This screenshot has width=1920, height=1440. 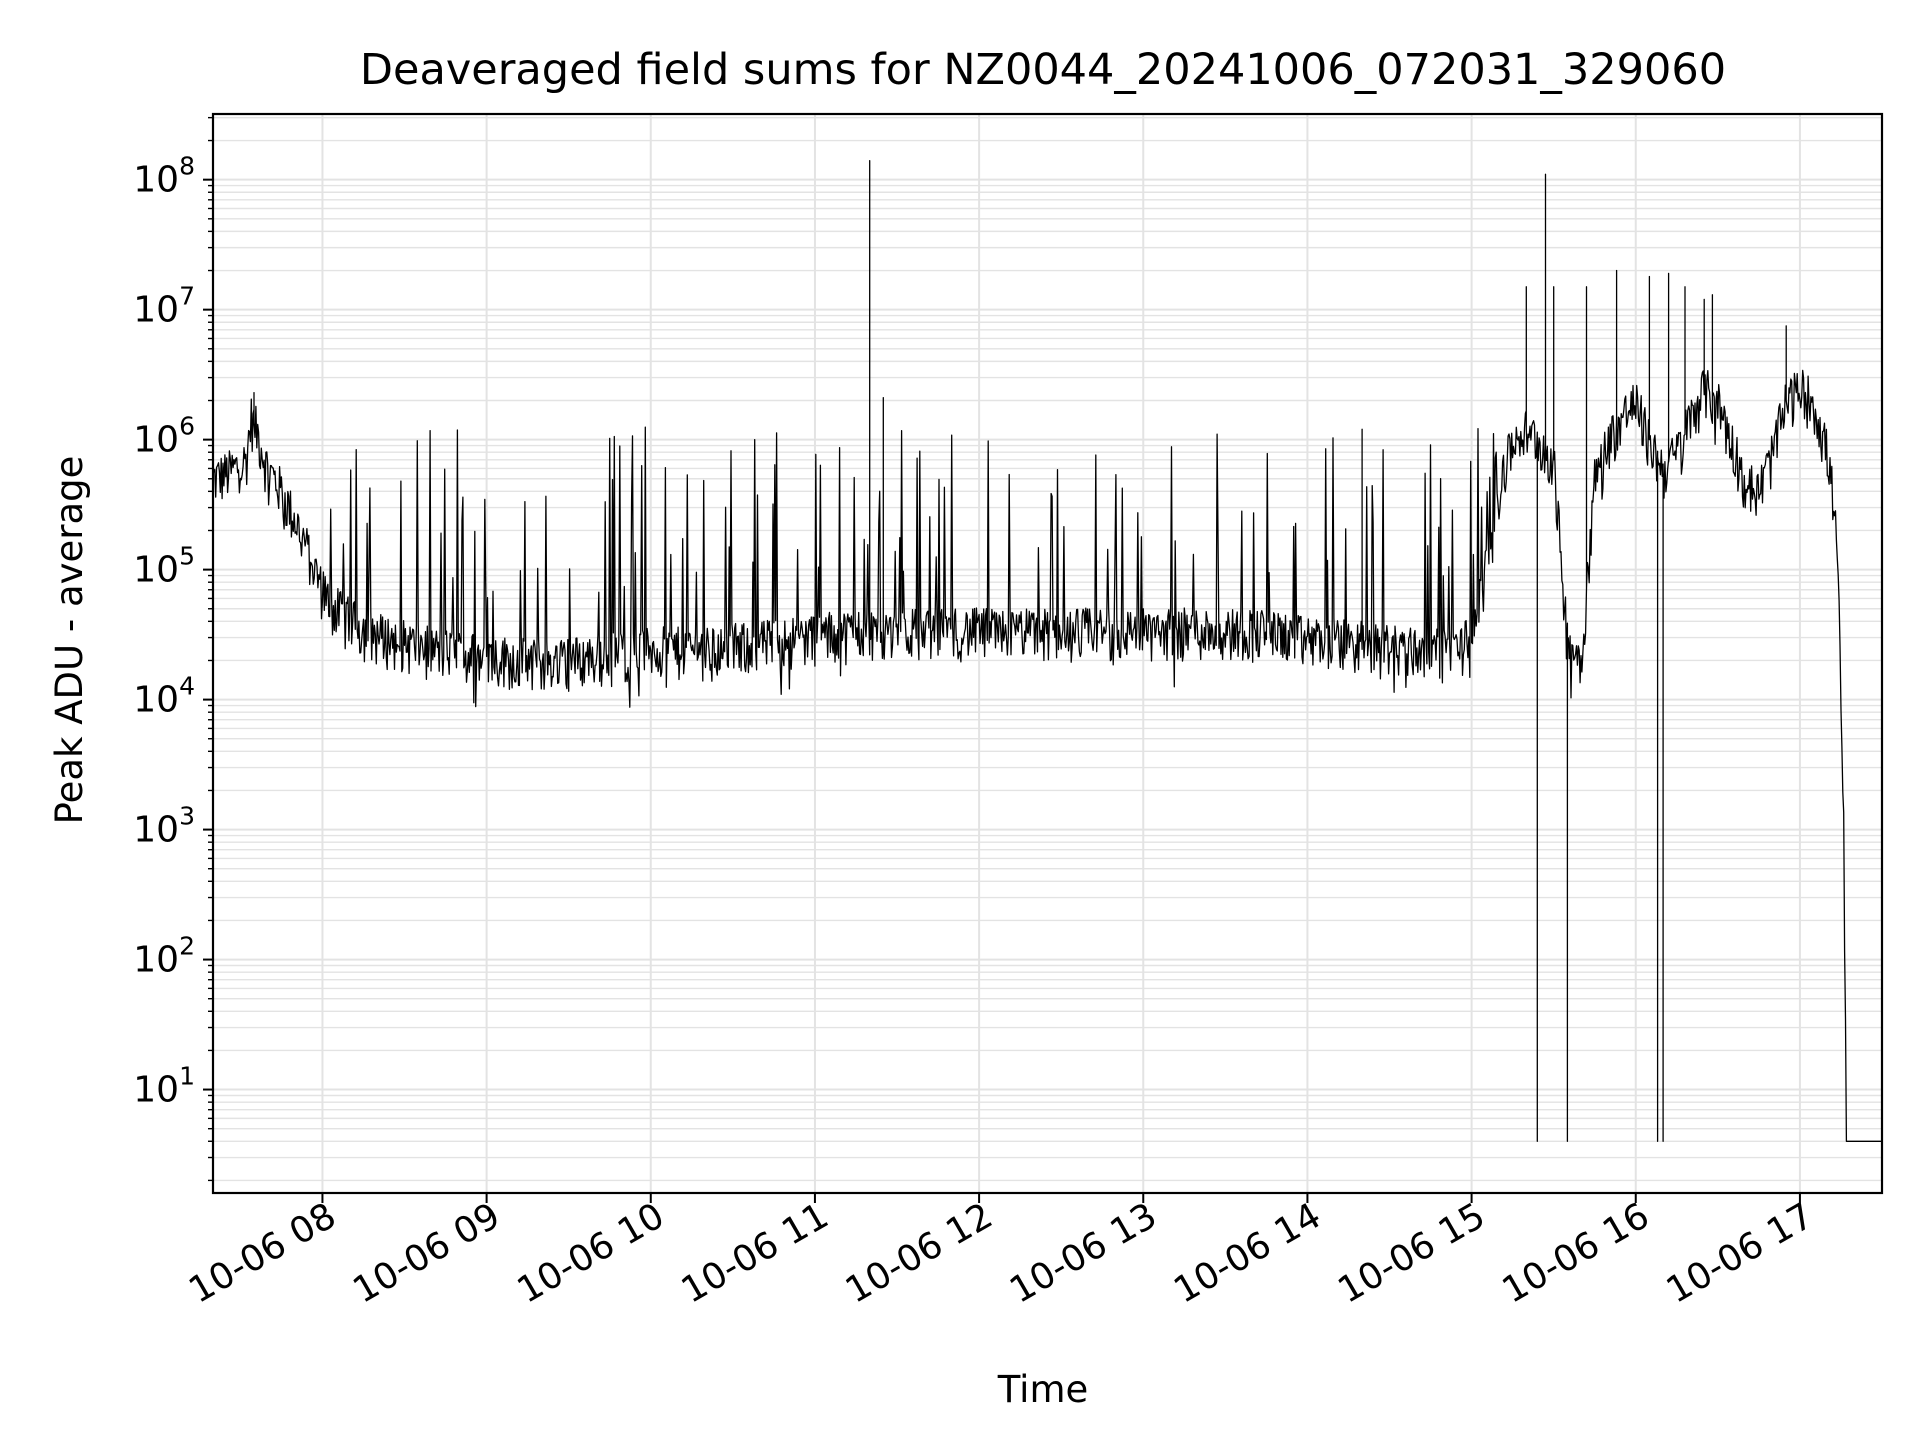 What do you see at coordinates (164, 436) in the screenshot?
I see `y-tick-label: 10⁶` at bounding box center [164, 436].